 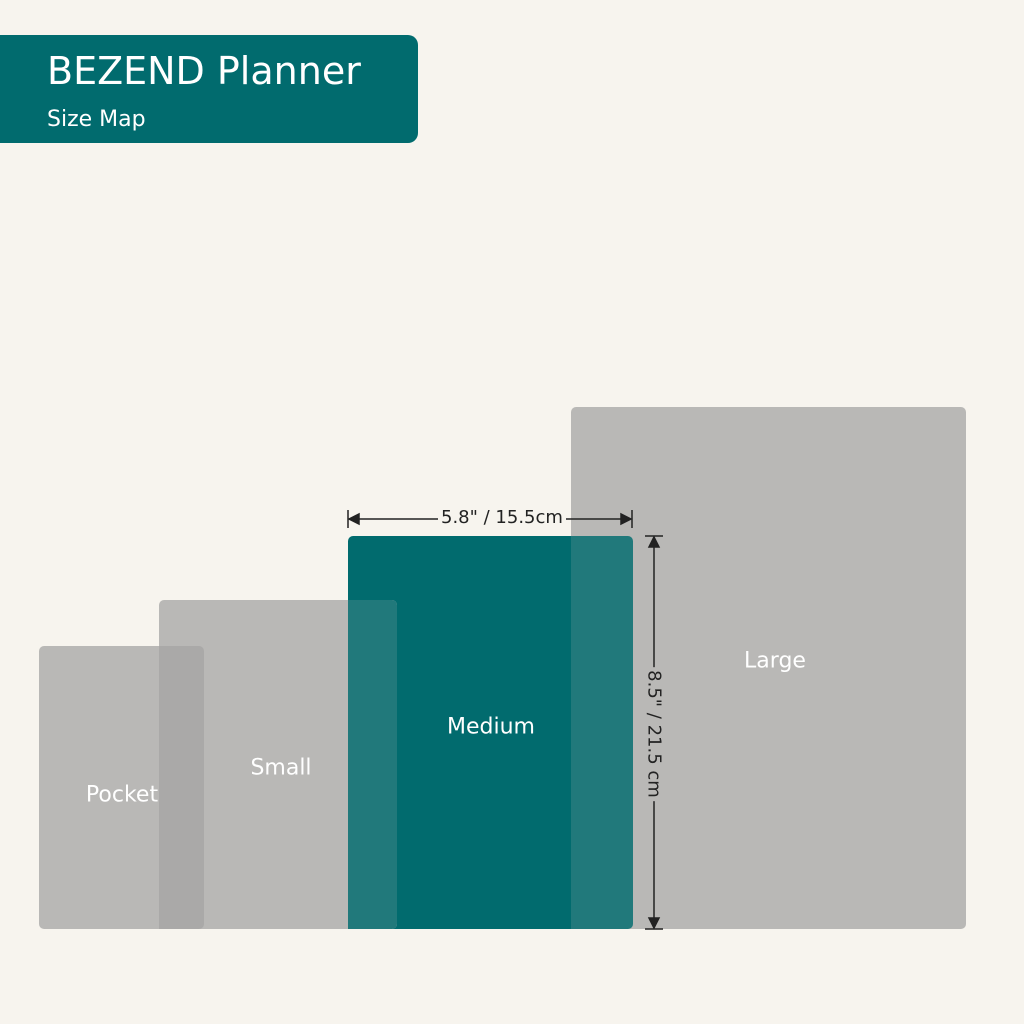 I want to click on overlap-small-medium, so click(x=372, y=764).